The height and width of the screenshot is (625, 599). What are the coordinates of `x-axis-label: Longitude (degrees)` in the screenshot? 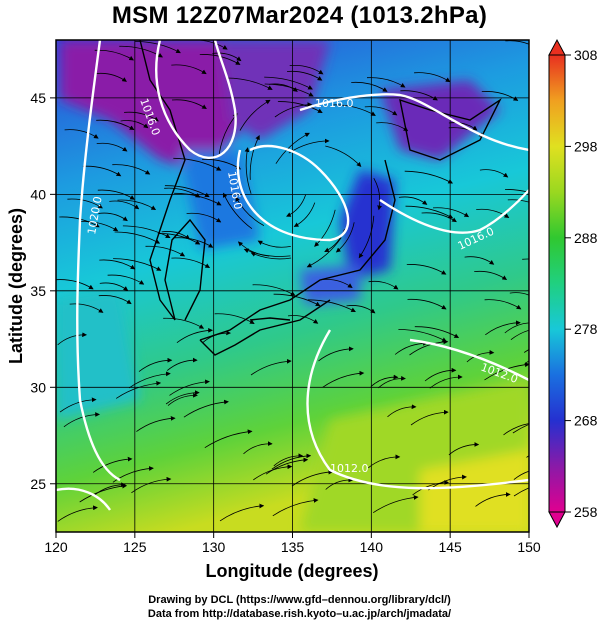 It's located at (291, 571).